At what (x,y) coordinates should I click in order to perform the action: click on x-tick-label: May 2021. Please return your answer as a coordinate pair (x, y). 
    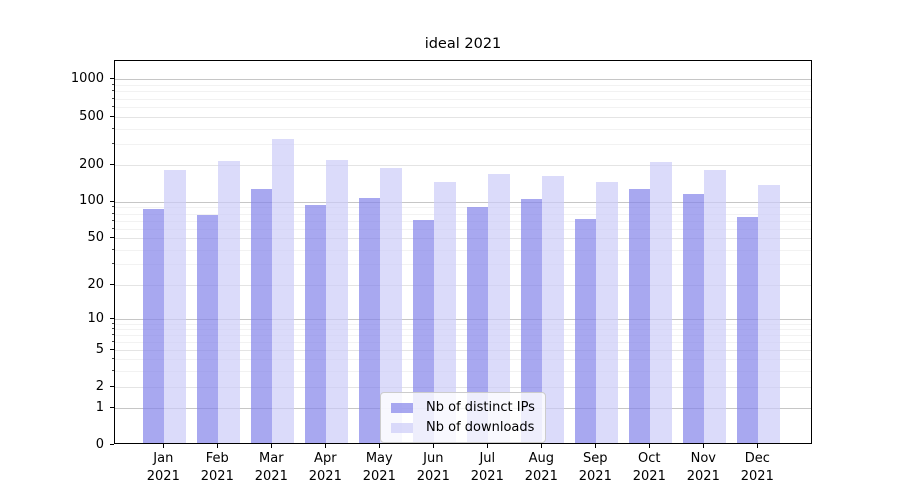
    Looking at the image, I should click on (379, 467).